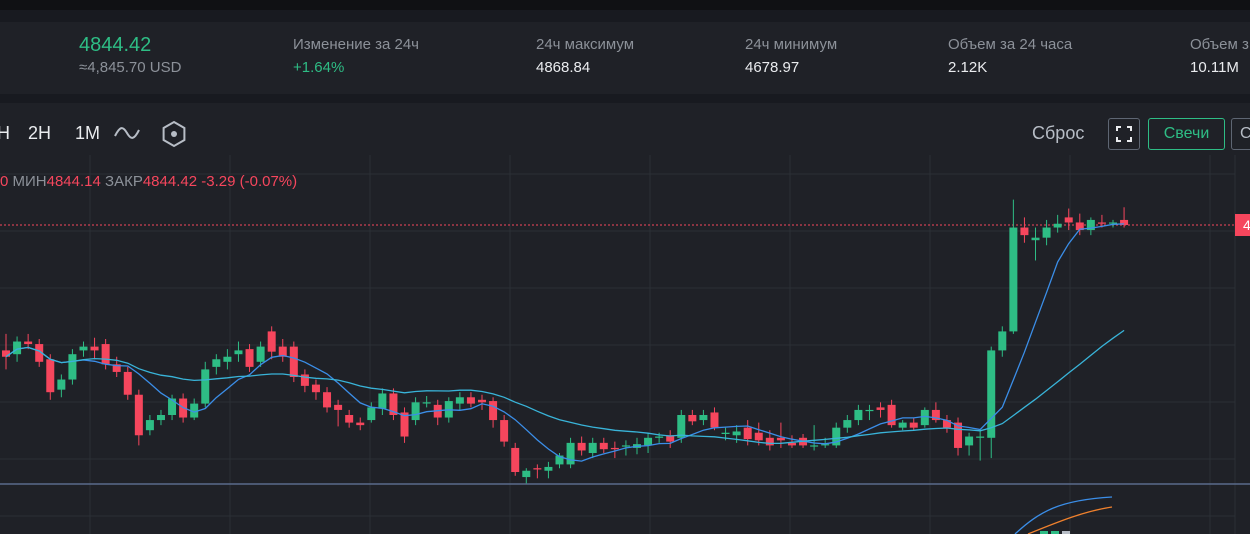 Image resolution: width=1250 pixels, height=534 pixels. Describe the element at coordinates (29, 181) in the screenshot. I see `ohlc-low-key: МИН` at that location.